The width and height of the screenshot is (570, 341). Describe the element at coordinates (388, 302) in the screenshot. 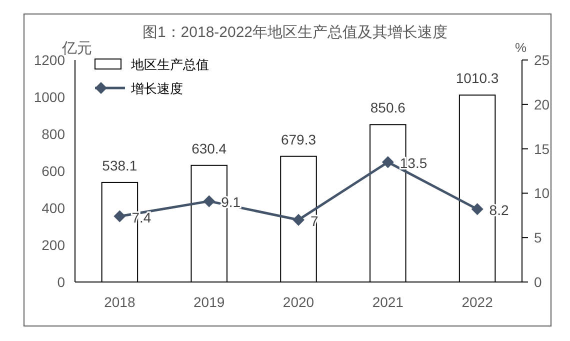

I see `x-tick-label: 2021` at that location.